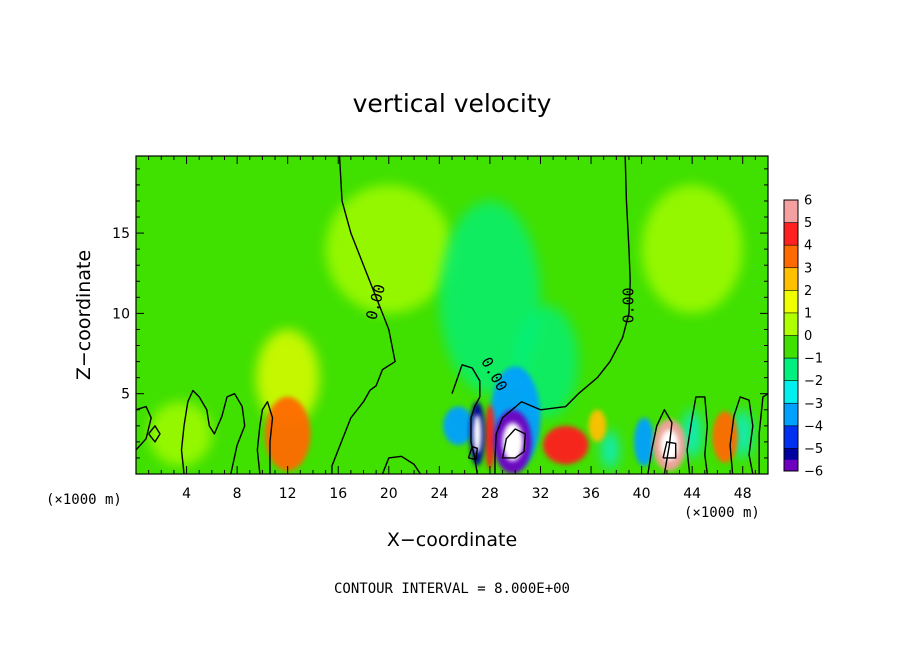 The width and height of the screenshot is (904, 654). What do you see at coordinates (186, 494) in the screenshot?
I see `x-tick-label: 4` at bounding box center [186, 494].